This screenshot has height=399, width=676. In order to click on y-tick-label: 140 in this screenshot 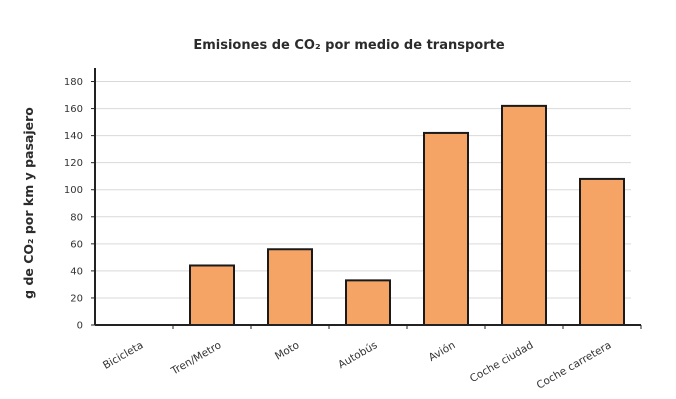, I will do `click(73, 136)`.